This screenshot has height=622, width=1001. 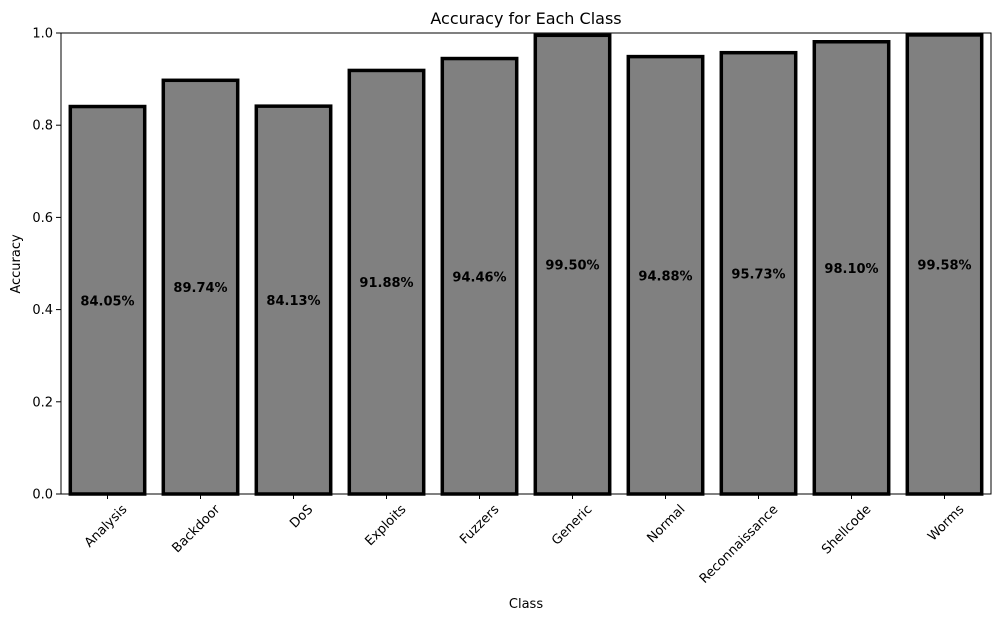 I want to click on y-tick-label-1: 0.2, so click(x=42, y=402).